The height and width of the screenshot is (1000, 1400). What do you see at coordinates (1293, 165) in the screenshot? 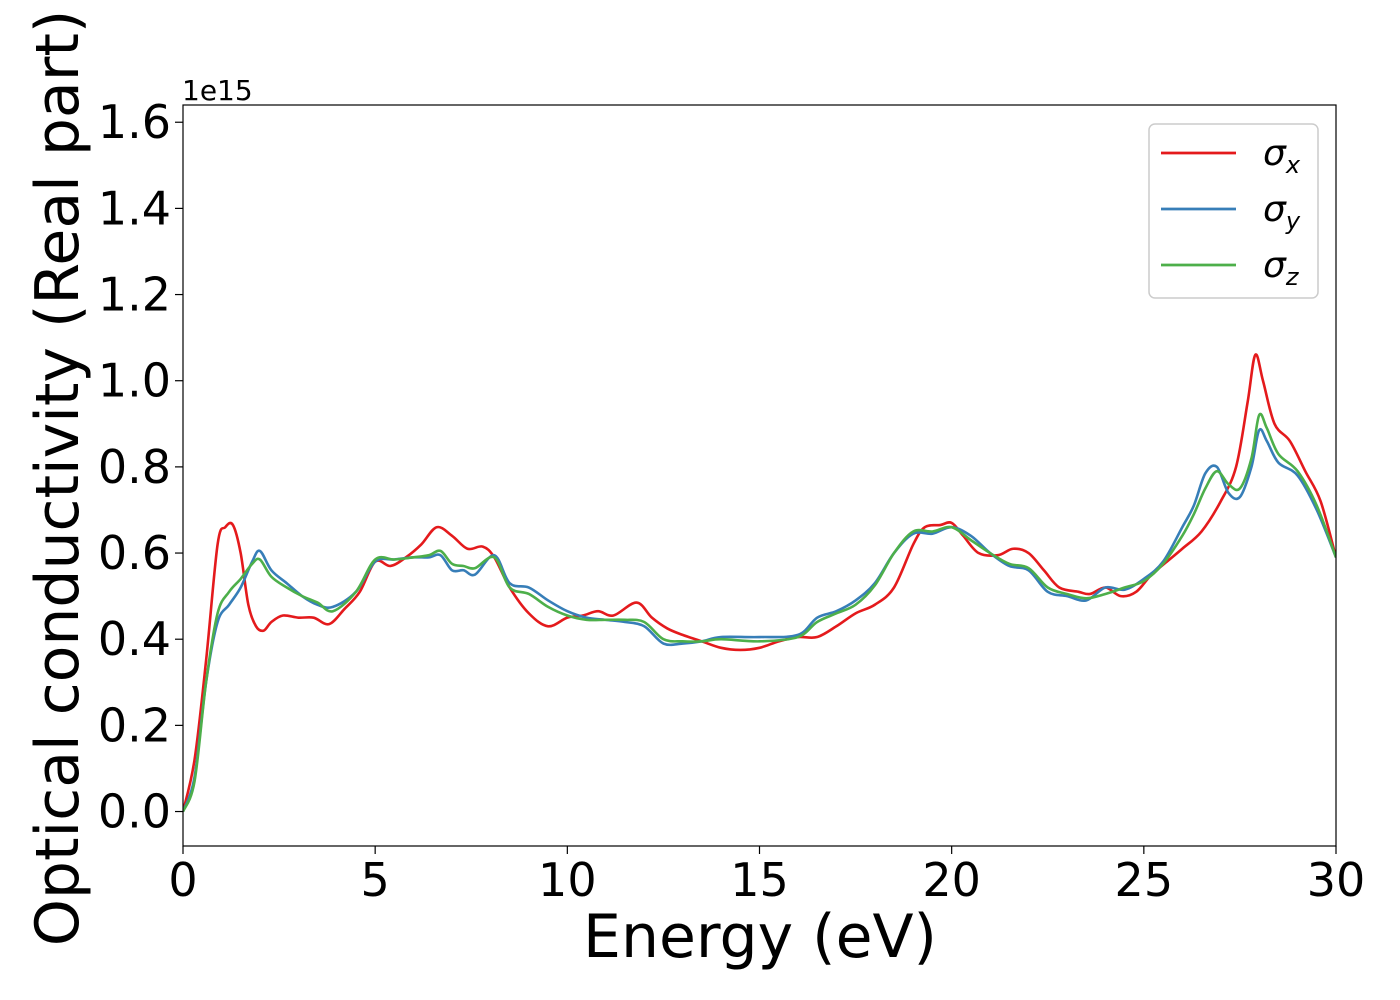
I see `legend-subscript: x` at bounding box center [1293, 165].